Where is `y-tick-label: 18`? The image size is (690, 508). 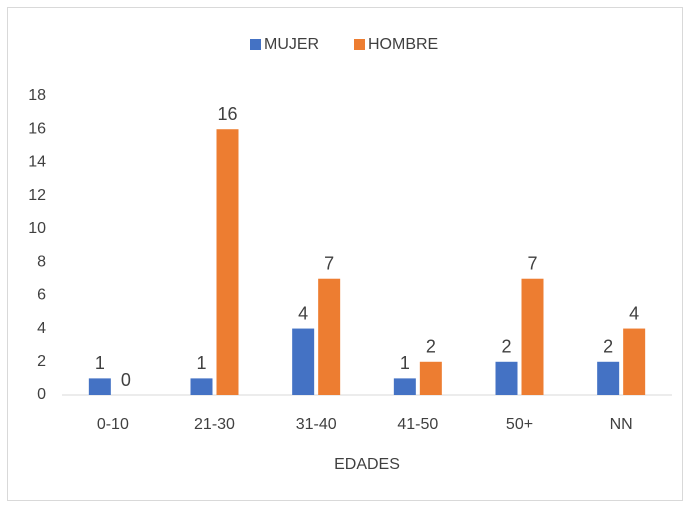 y-tick-label: 18 is located at coordinates (37, 95).